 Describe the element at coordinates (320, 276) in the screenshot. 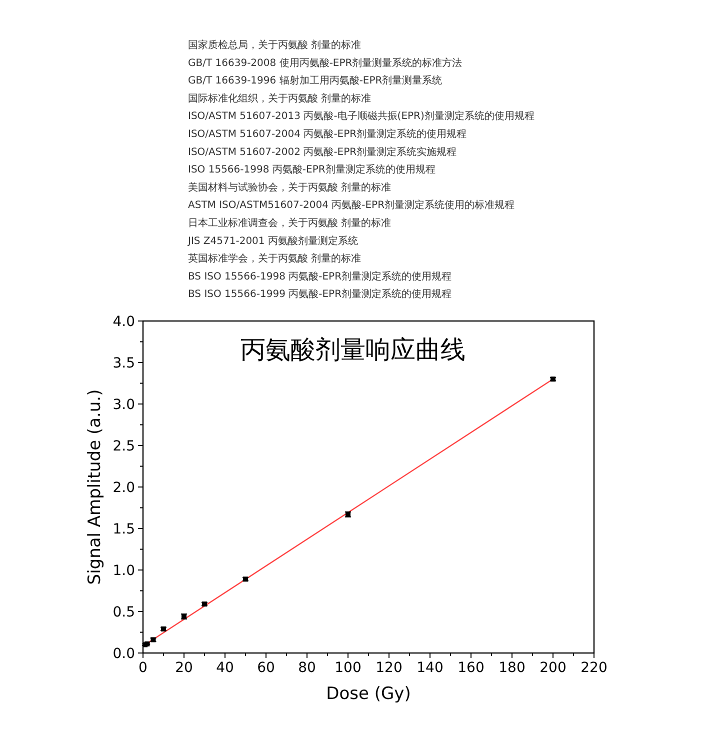

I see `text: BS ISO 15566-1998 丙氨酸-EPR剂量测定系统的使用规程` at that location.